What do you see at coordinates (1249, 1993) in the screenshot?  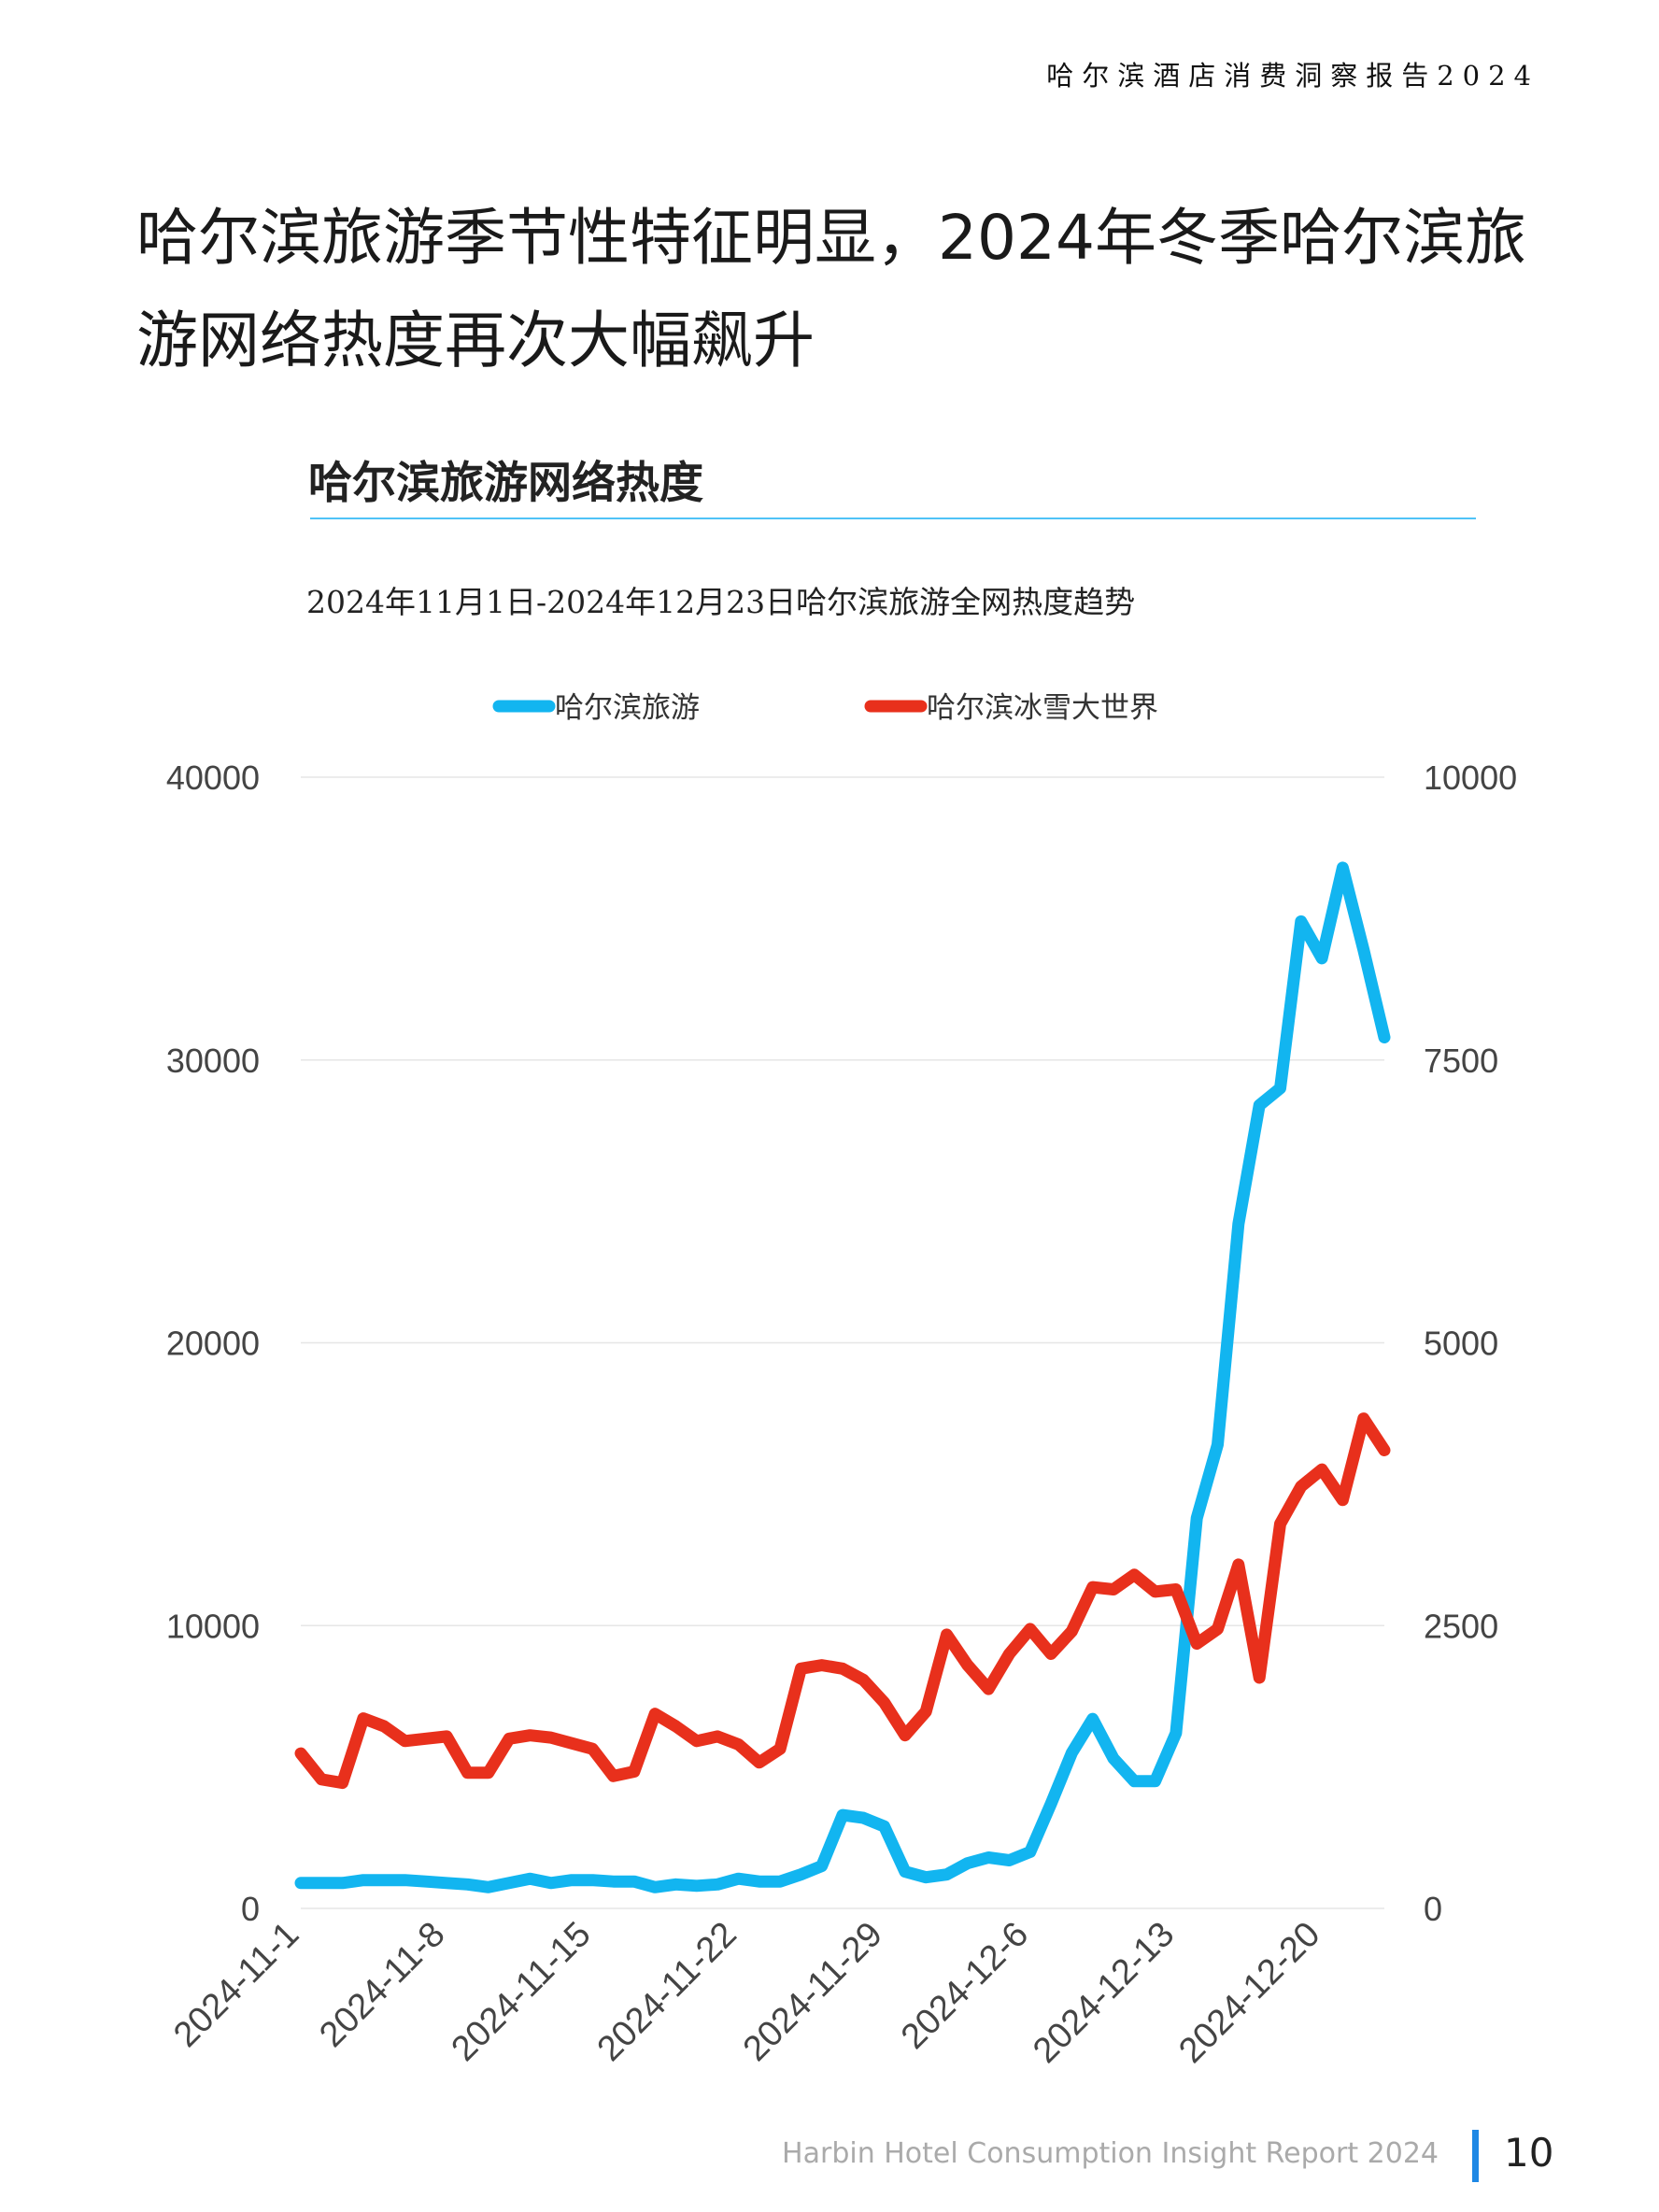 I see `x-axis-tick-label: 2024-12-20` at bounding box center [1249, 1993].